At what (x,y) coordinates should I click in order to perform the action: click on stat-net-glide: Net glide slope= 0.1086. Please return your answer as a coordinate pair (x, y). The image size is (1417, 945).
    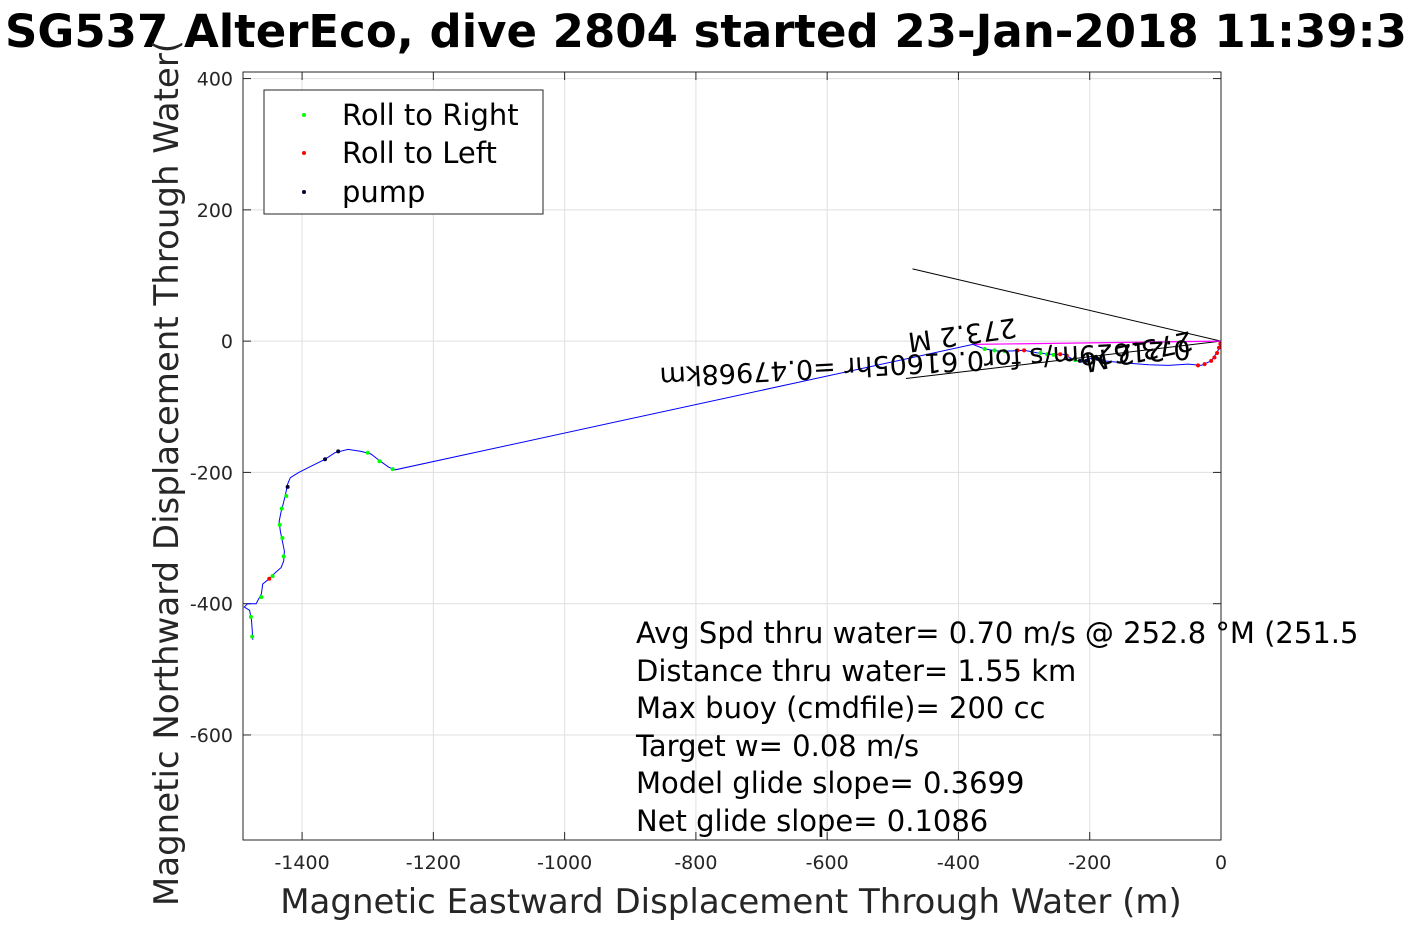
    Looking at the image, I should click on (812, 821).